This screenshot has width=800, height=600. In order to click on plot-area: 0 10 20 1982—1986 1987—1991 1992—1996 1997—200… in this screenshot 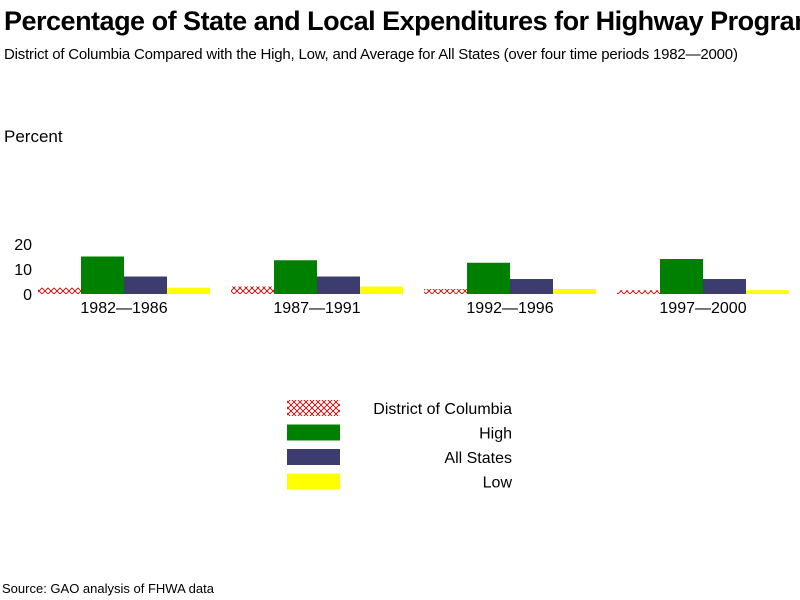, I will do `click(401, 277)`.